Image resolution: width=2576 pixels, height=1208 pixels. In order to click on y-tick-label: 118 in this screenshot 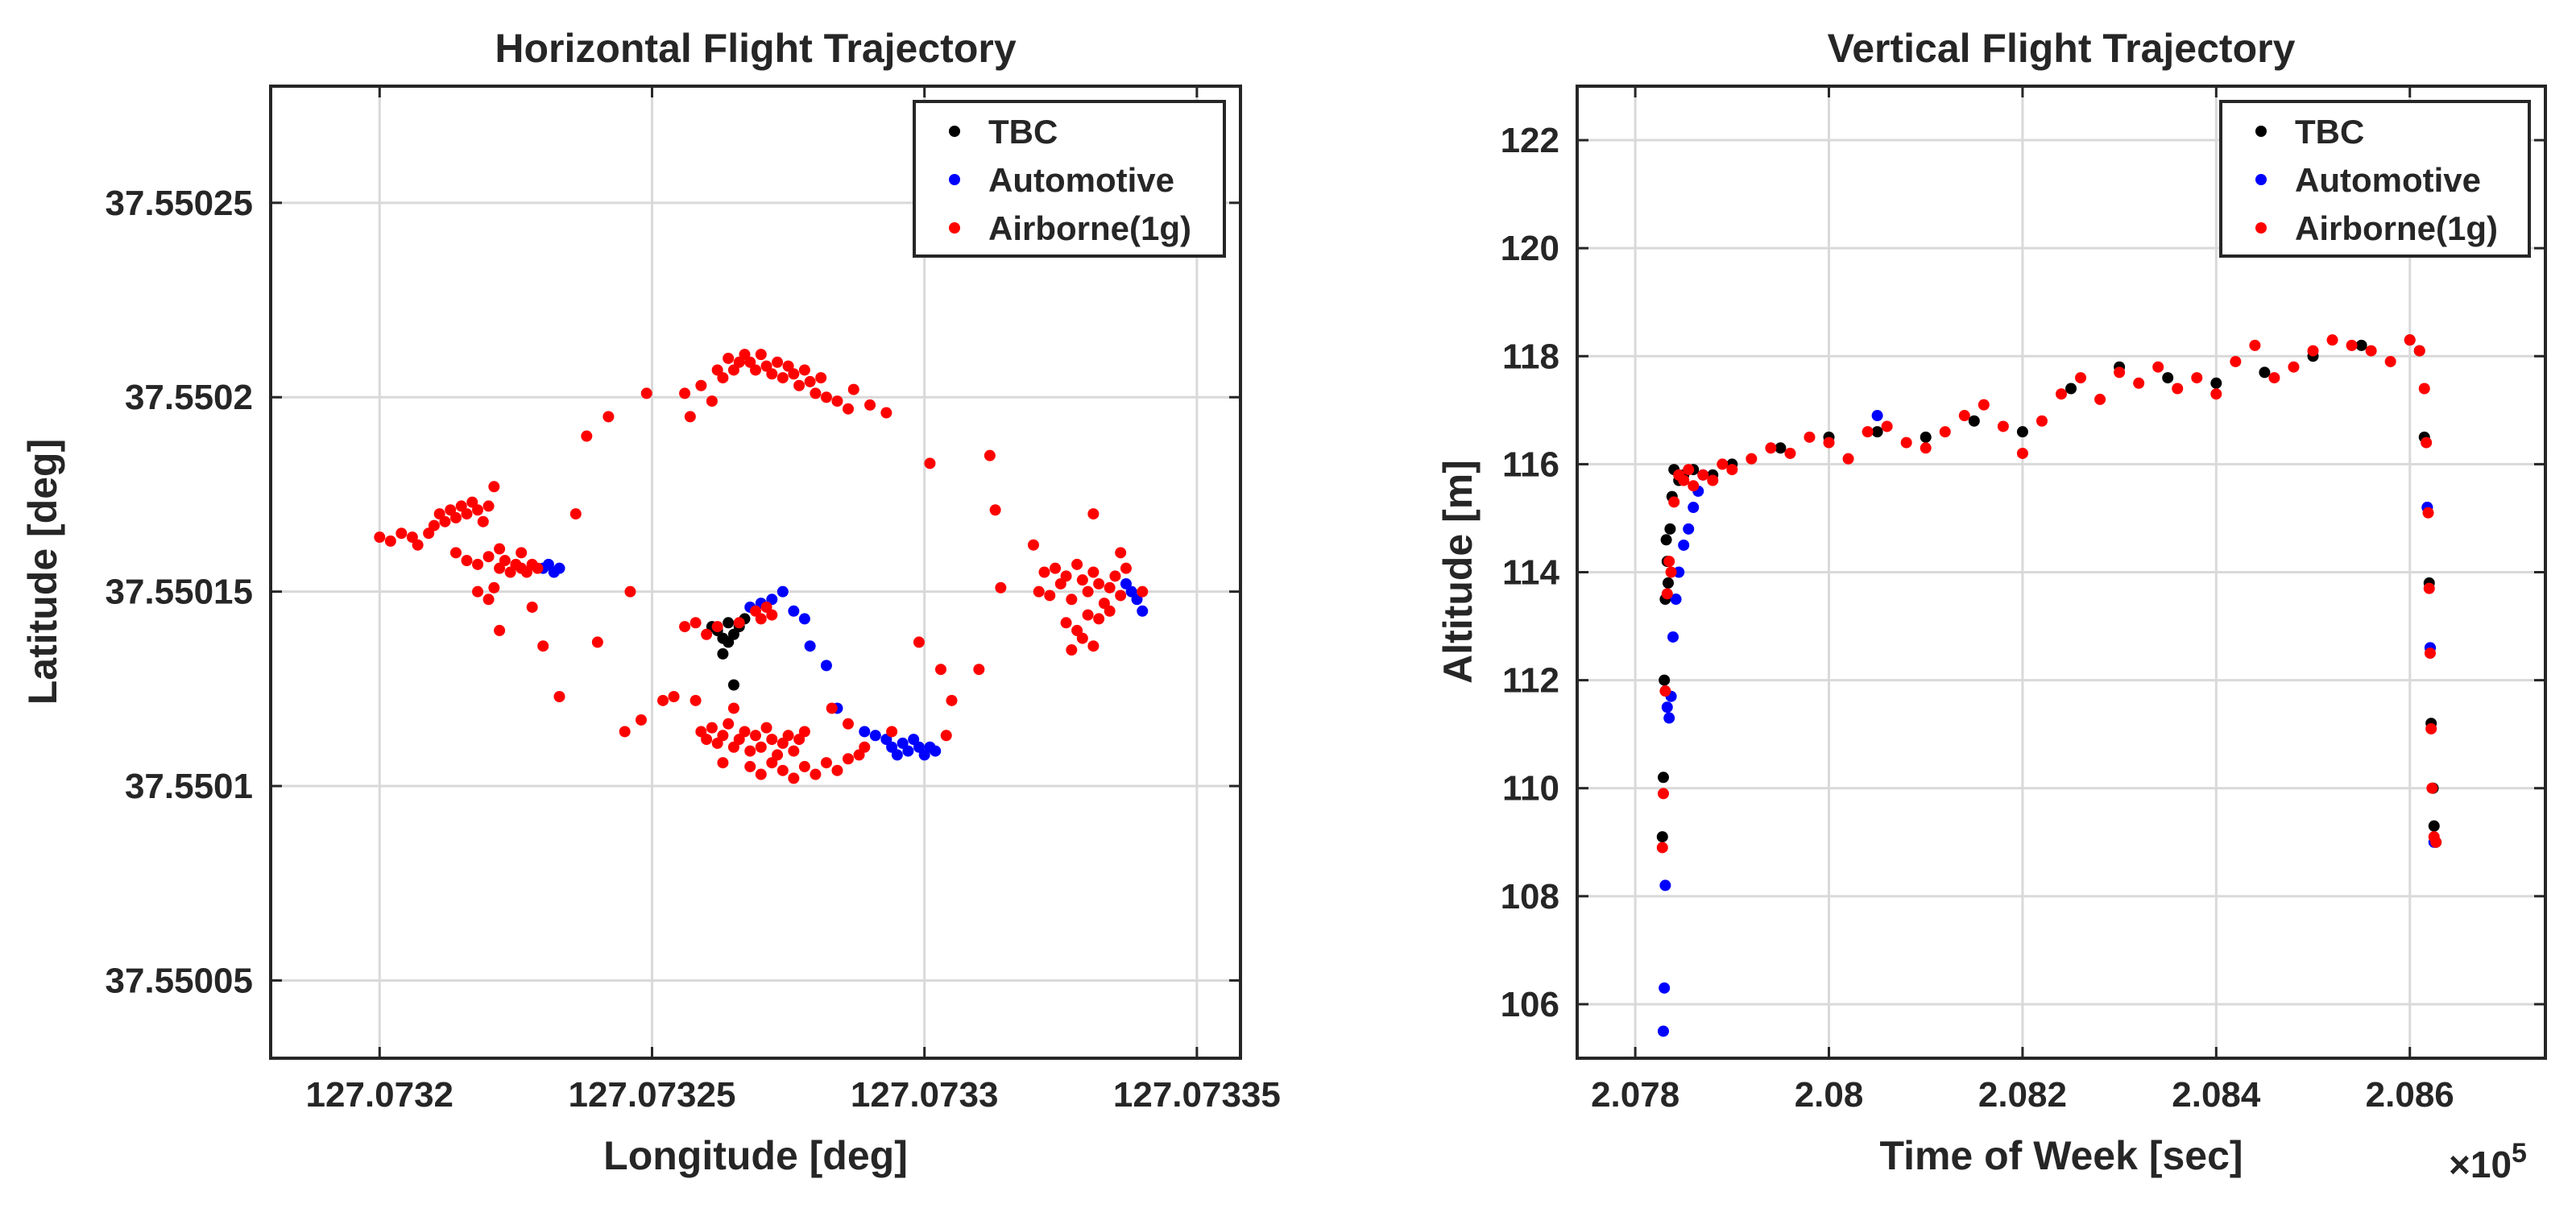, I will do `click(1530, 356)`.